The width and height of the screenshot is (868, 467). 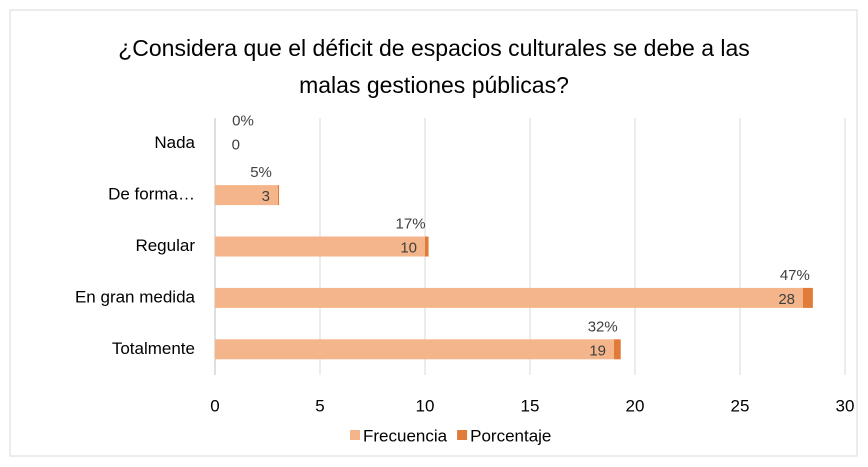 What do you see at coordinates (845, 405) in the screenshot?
I see `x-tick-label: 30` at bounding box center [845, 405].